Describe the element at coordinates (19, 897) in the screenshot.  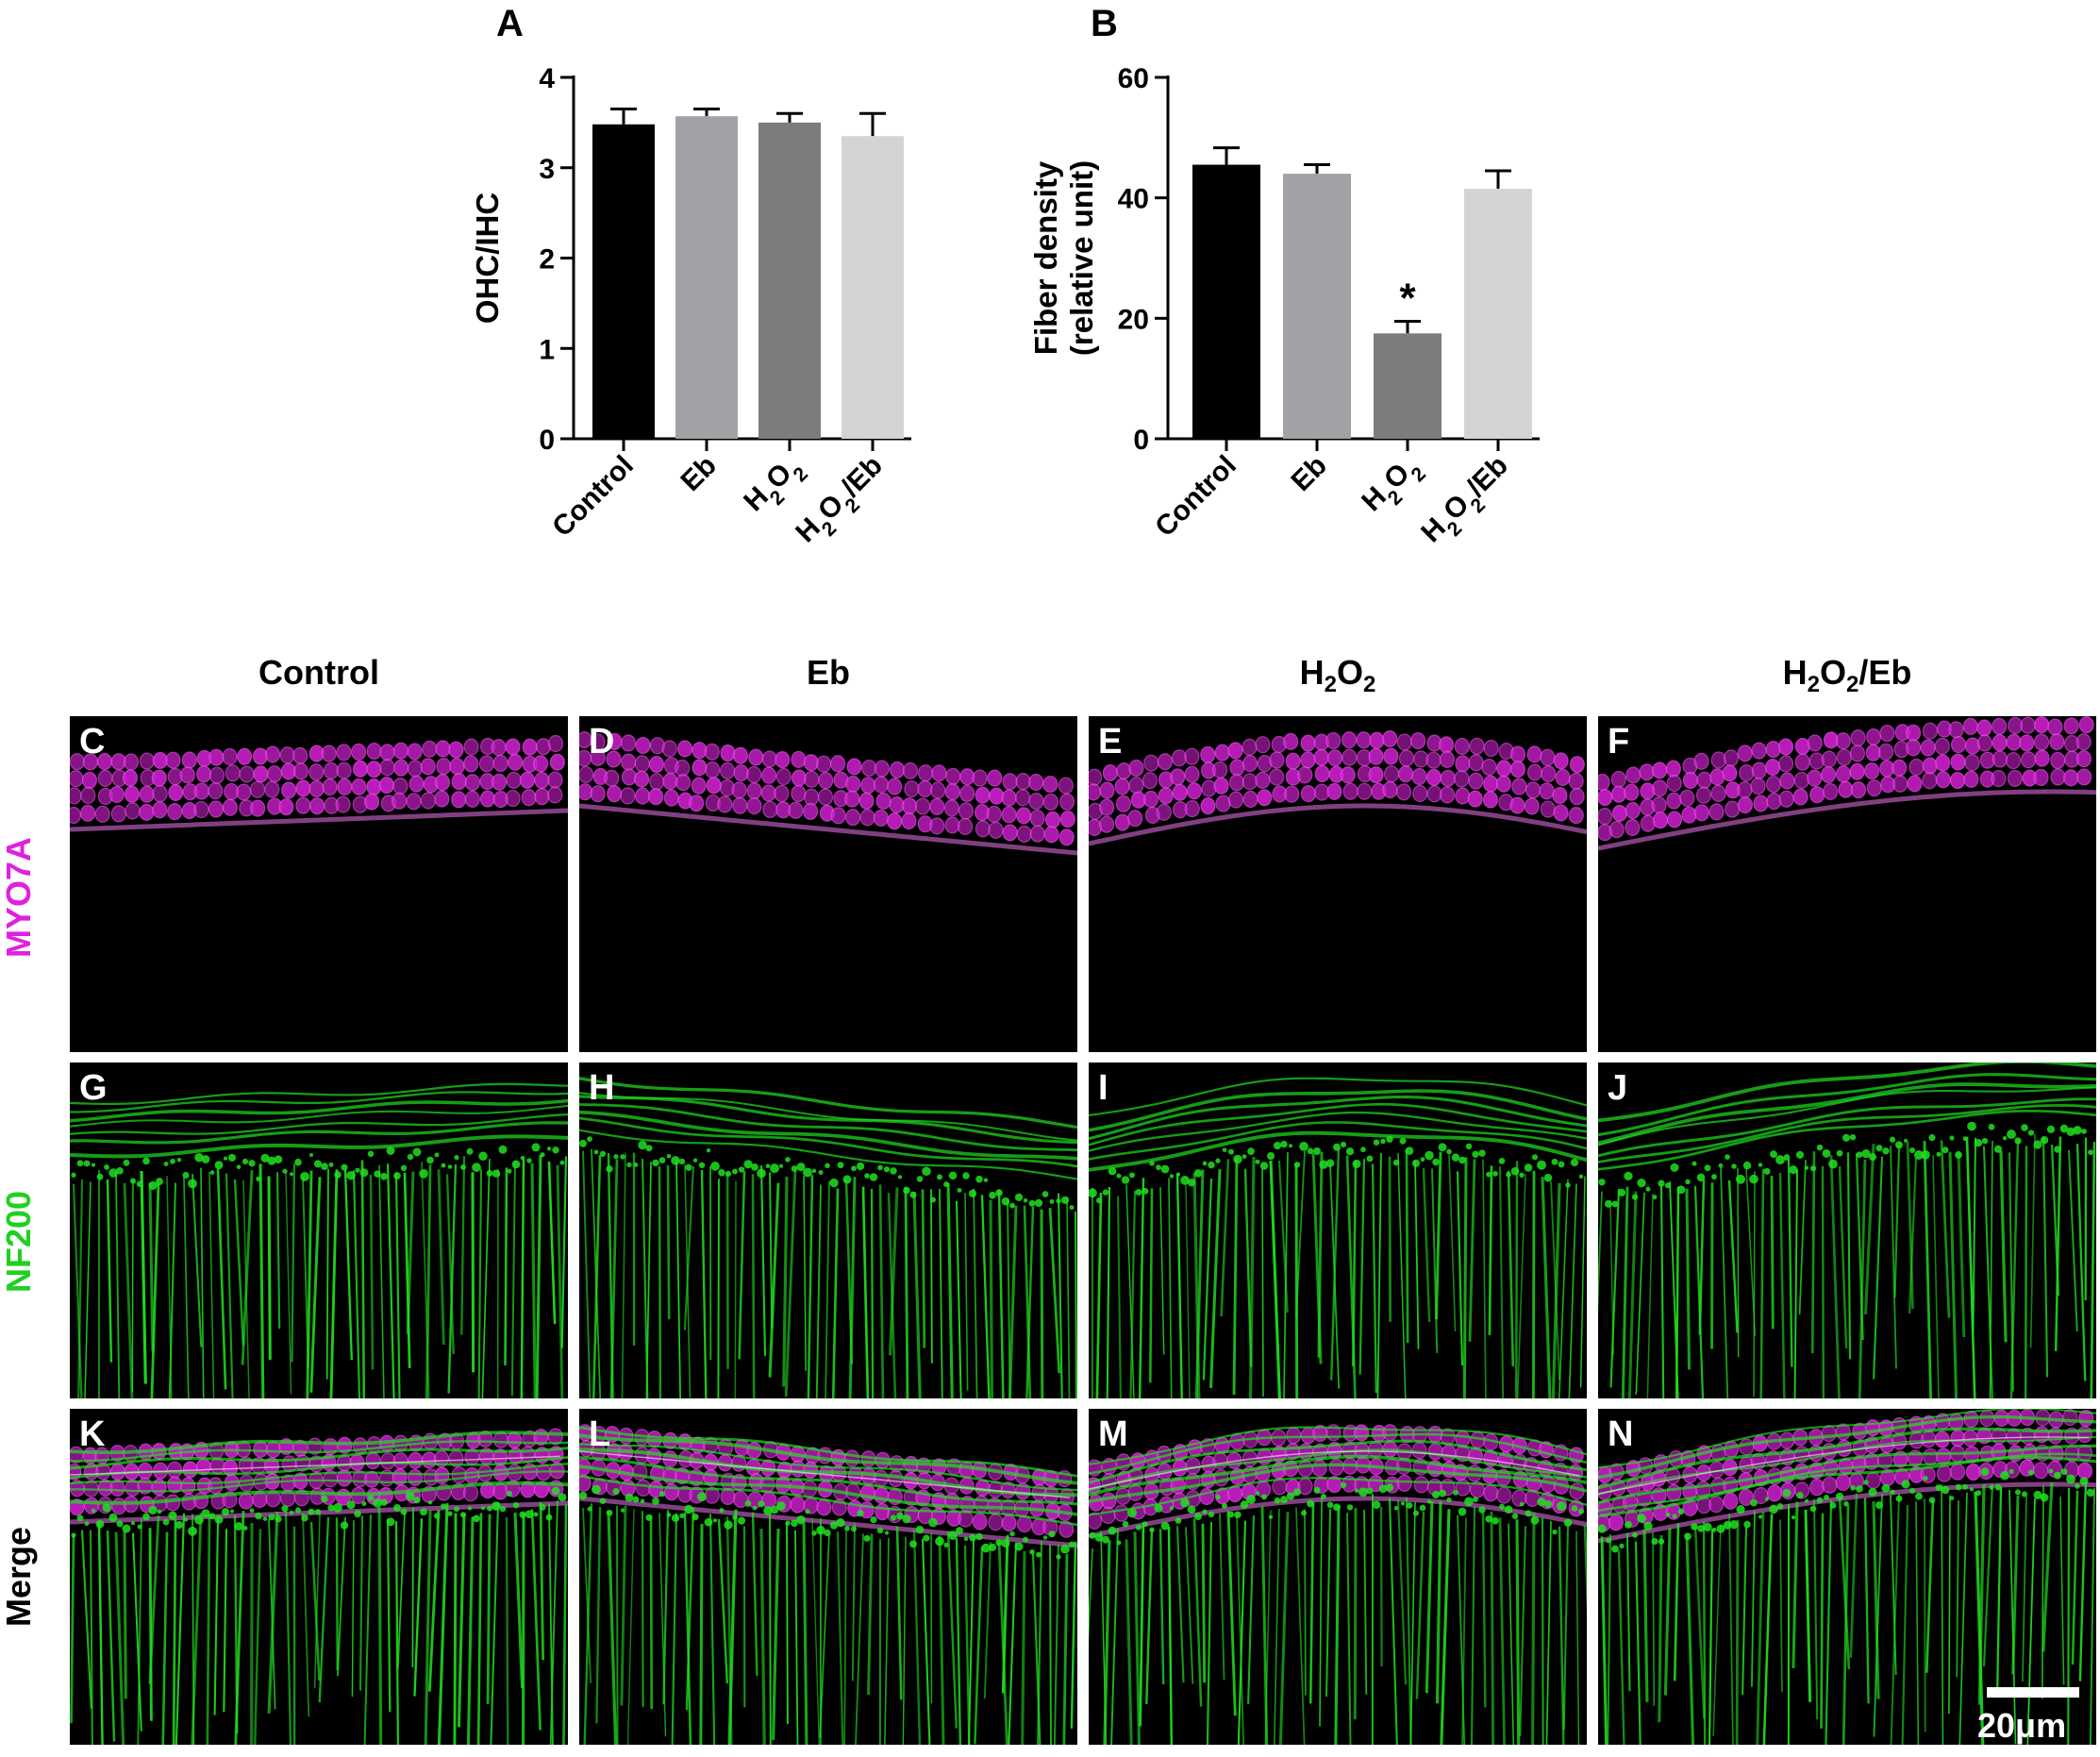
I see `row-label-myo7a: MYO7A` at that location.